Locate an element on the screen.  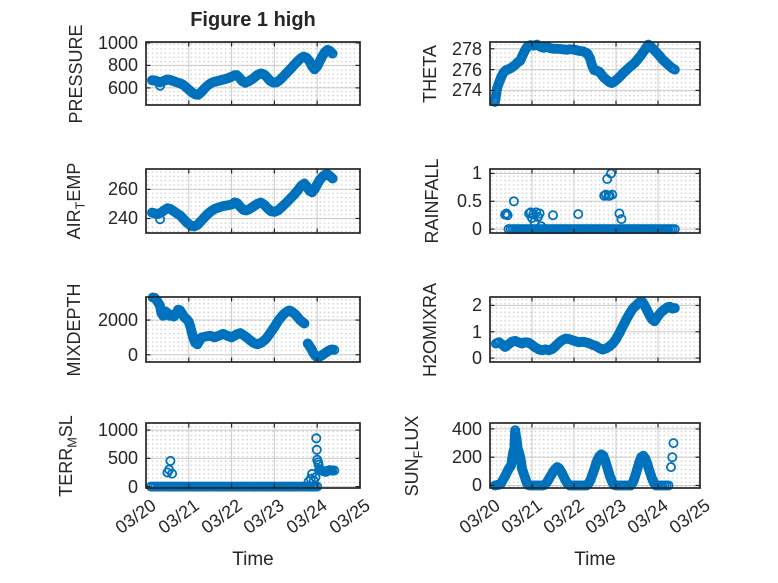
ytick-label-SUN_FLUX: 200 is located at coordinates (466, 457).